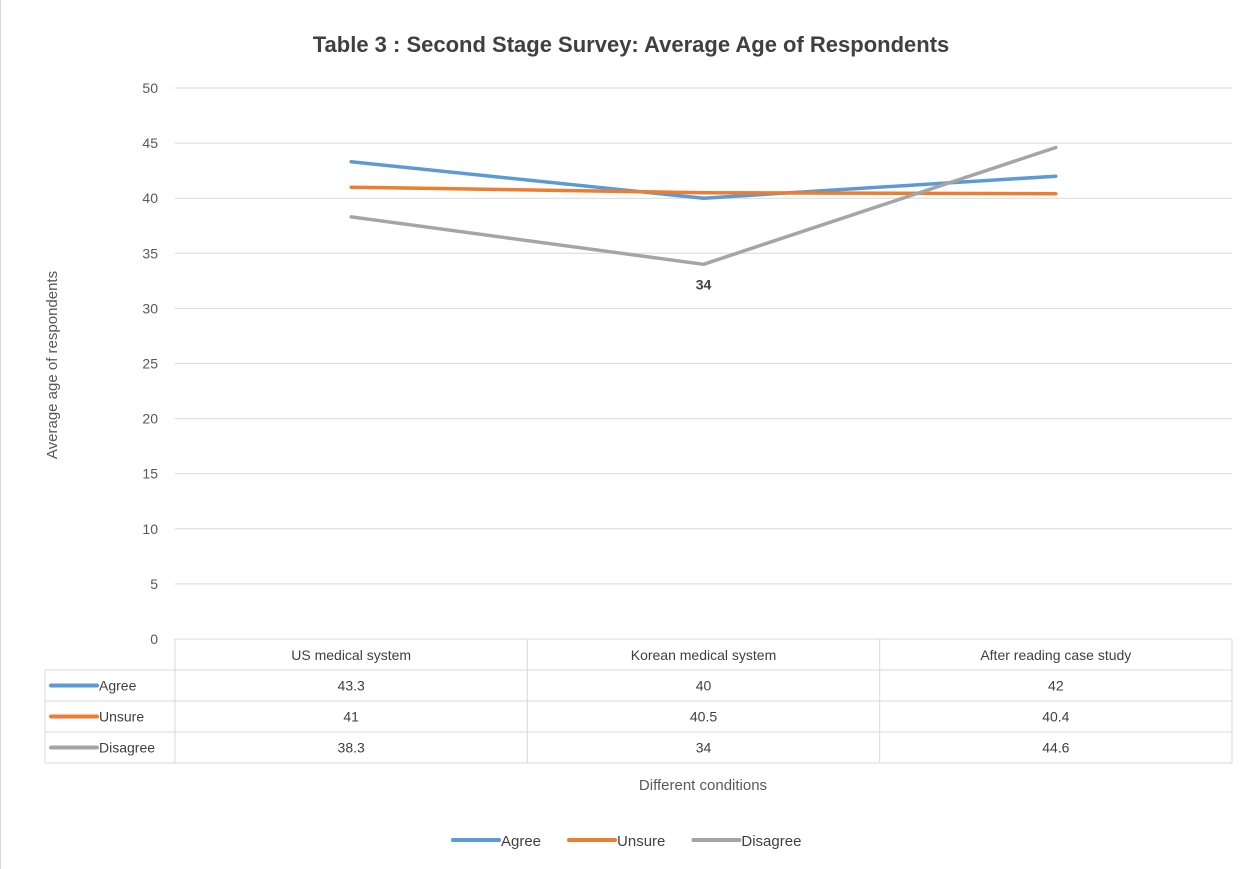 This screenshot has width=1253, height=869. Describe the element at coordinates (521, 841) in the screenshot. I see `legend-label-agree: Agree` at that location.